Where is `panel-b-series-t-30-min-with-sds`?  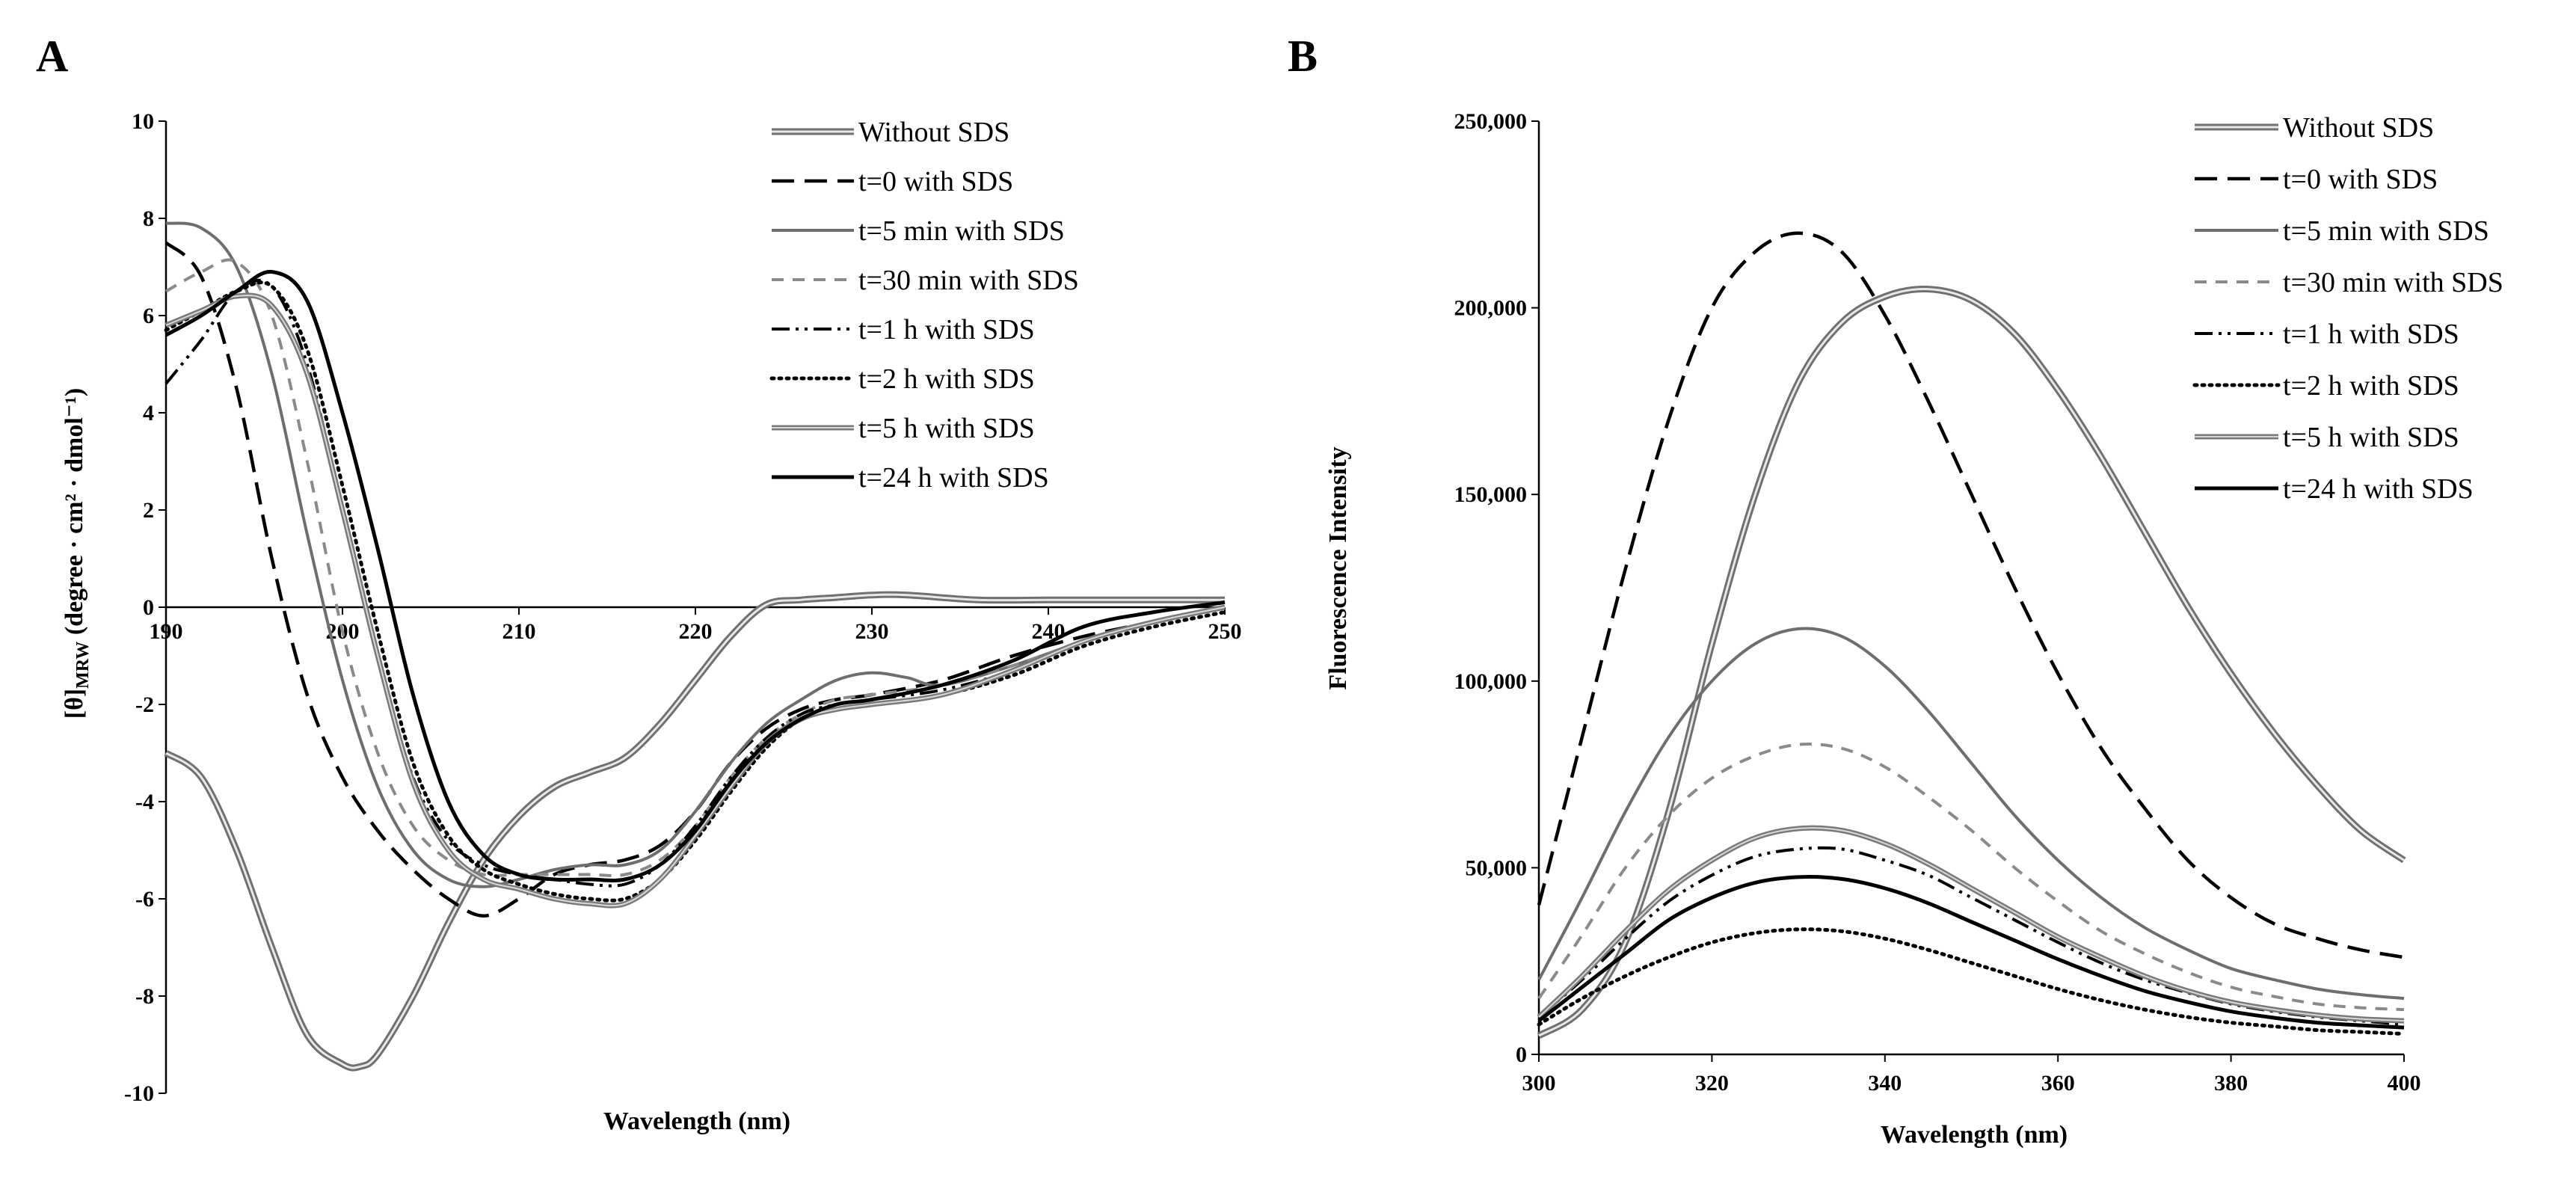
panel-b-series-t-30-min-with-sds is located at coordinates (1971, 877).